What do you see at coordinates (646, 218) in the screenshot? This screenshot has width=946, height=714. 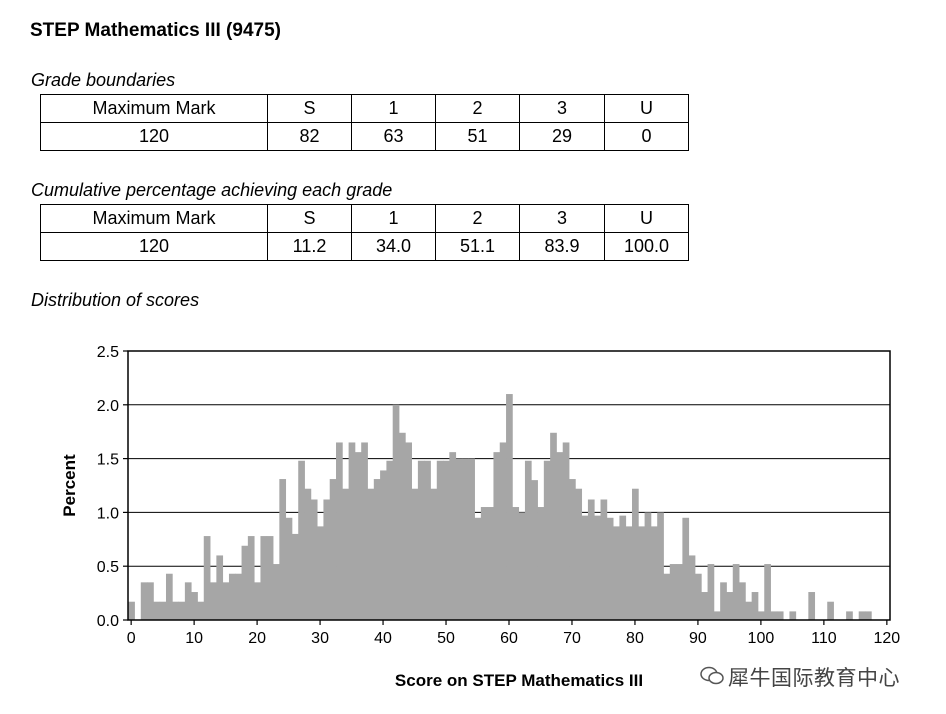 I see `table-cell: U` at bounding box center [646, 218].